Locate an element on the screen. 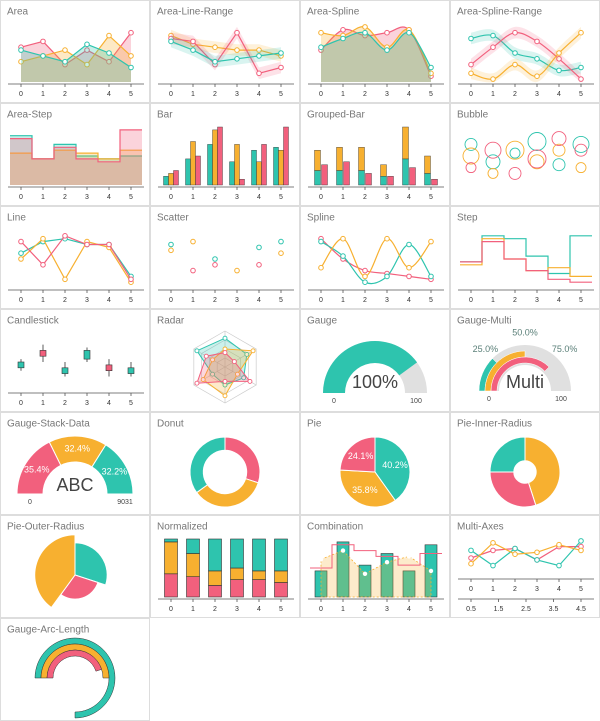  cell-title: Normalized is located at coordinates (182, 527).